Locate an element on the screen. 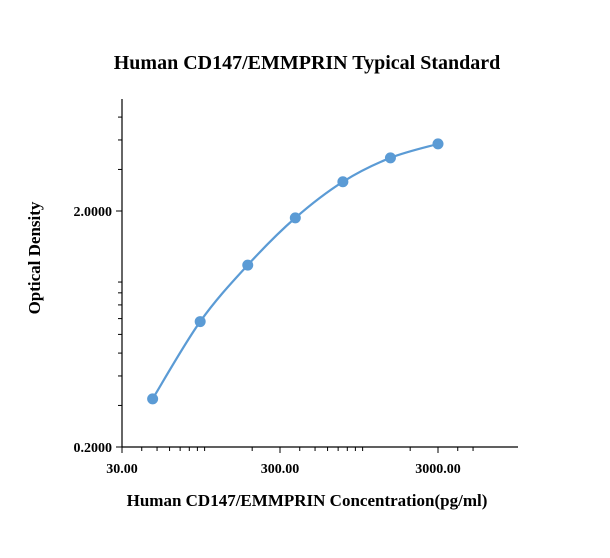 The image size is (610, 558). x-tick-label: 30.00 is located at coordinates (122, 469).